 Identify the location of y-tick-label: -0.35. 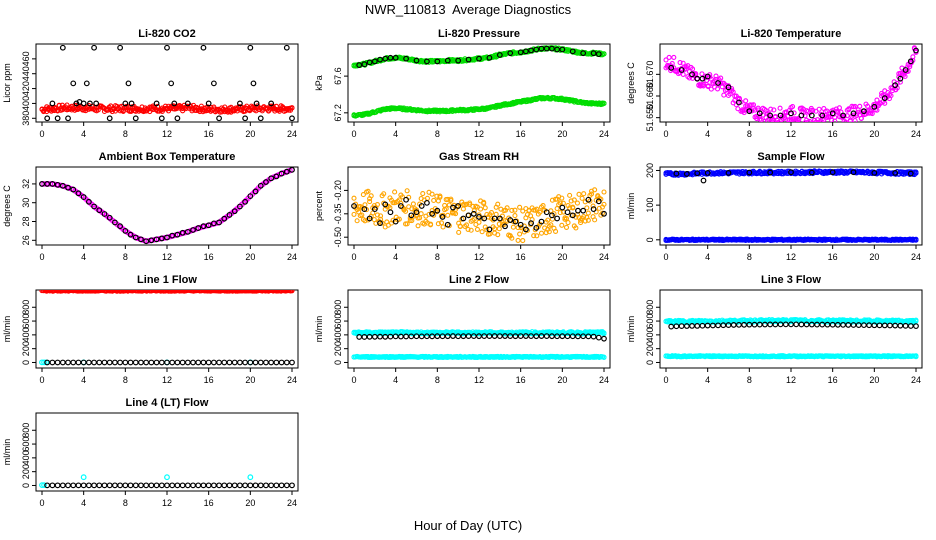
(338, 214).